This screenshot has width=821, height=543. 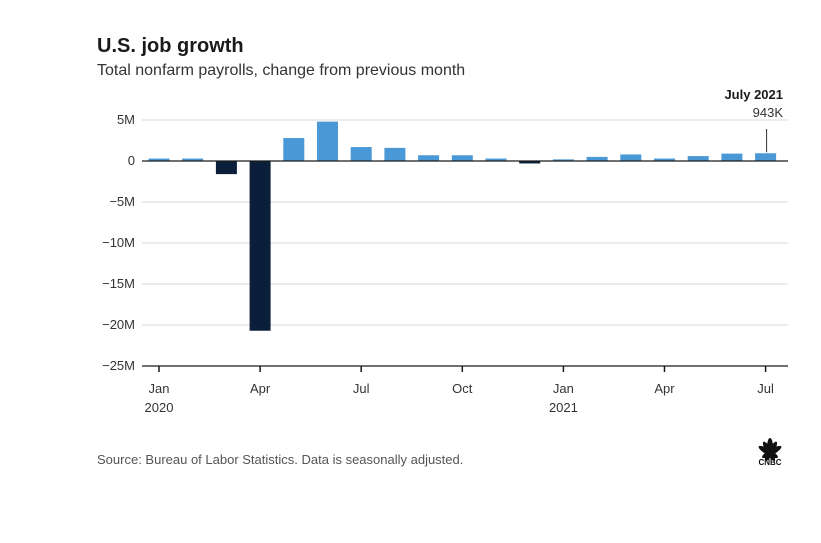 I want to click on annotation: July 2021 943K, so click(x=754, y=120).